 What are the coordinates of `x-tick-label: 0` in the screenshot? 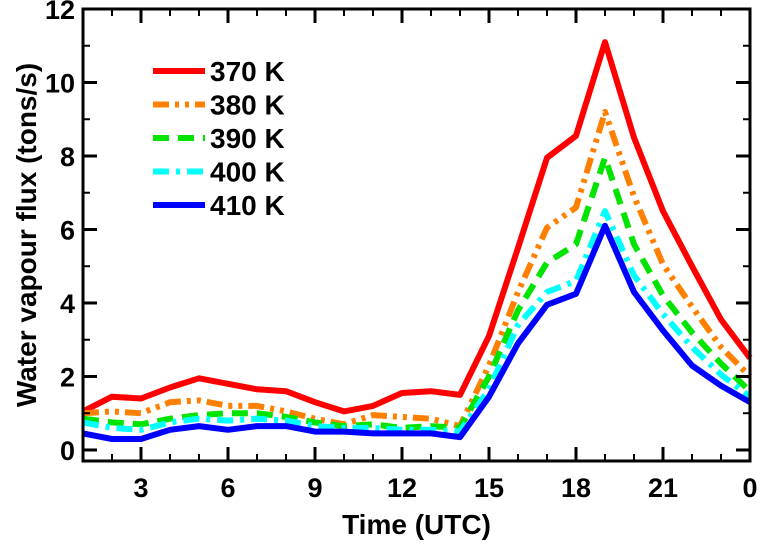 It's located at (749, 488).